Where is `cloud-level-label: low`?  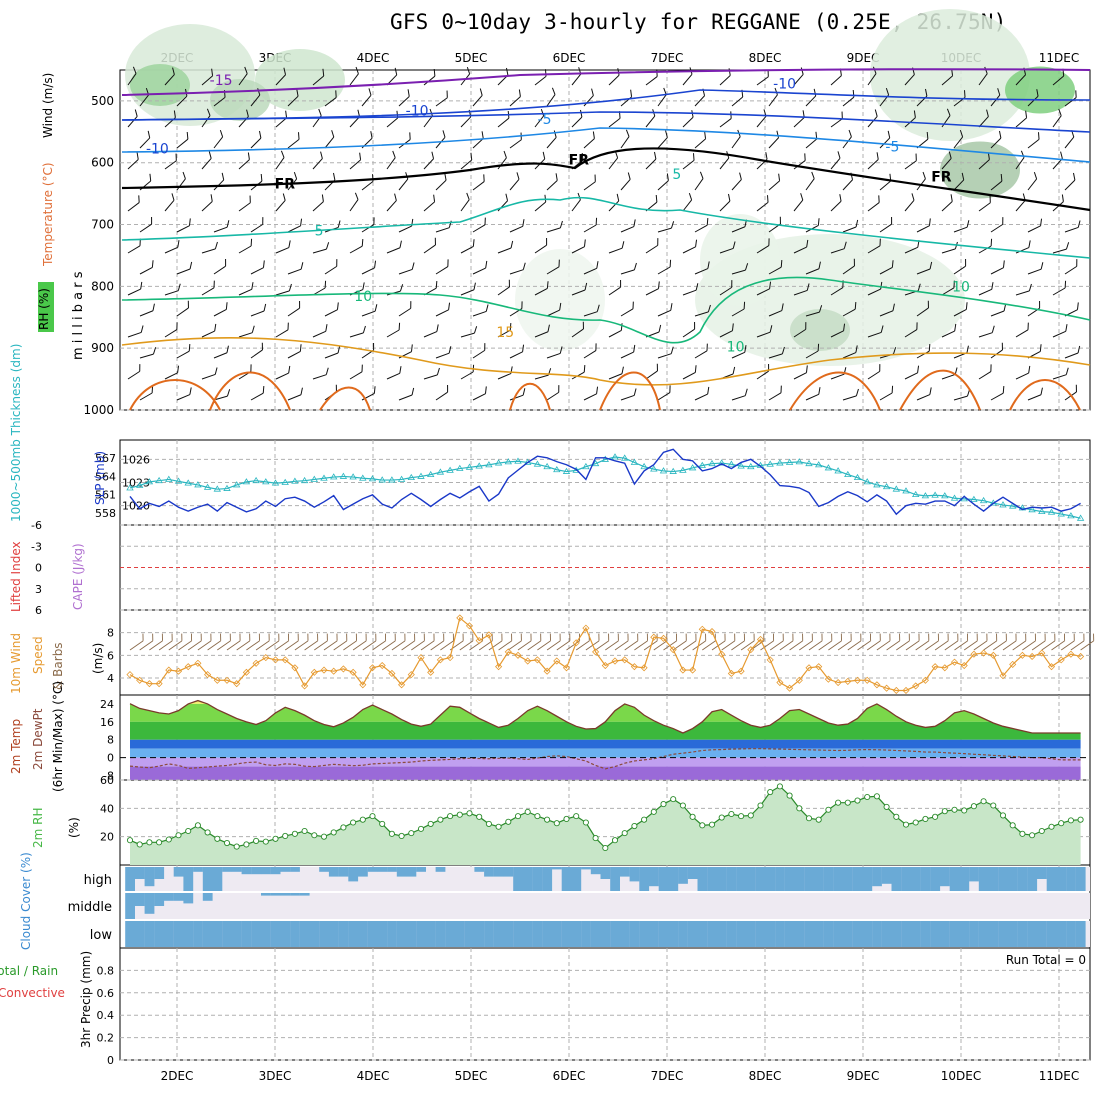
cloud-level-label: low is located at coordinates (101, 935).